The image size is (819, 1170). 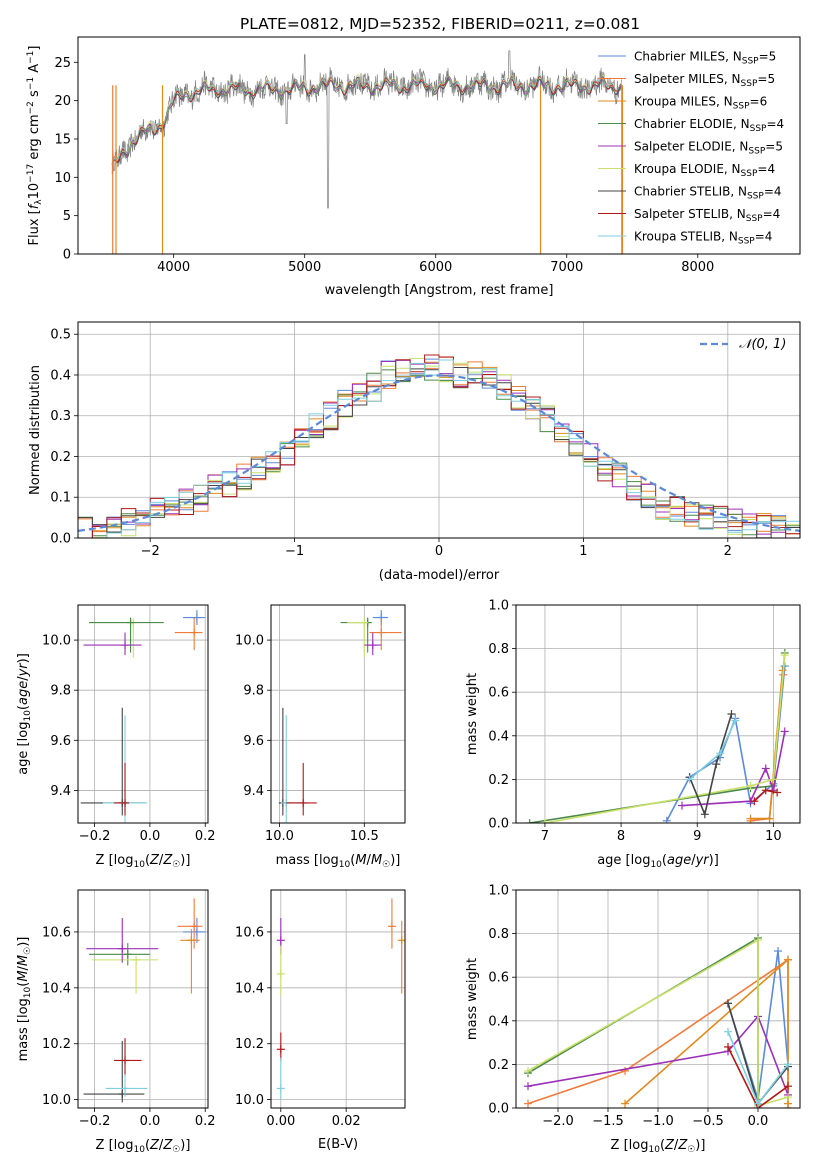 I want to click on model-line, so click(x=366, y=119).